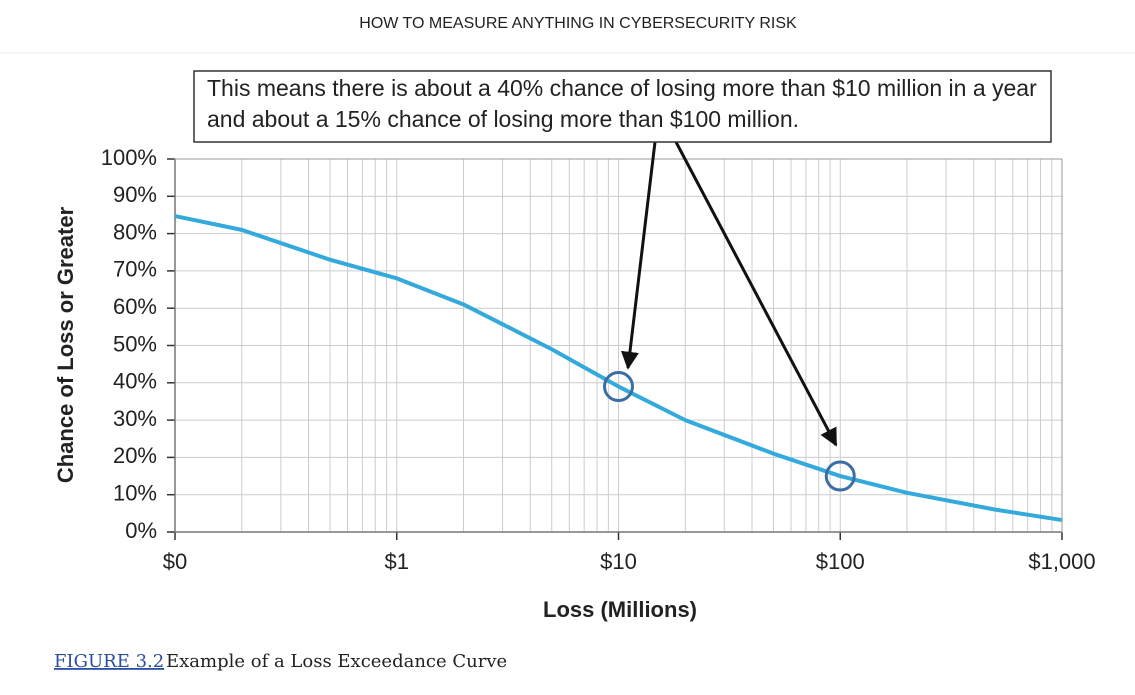 The width and height of the screenshot is (1135, 695). Describe the element at coordinates (135, 269) in the screenshot. I see `y-tick-label: 70%` at that location.